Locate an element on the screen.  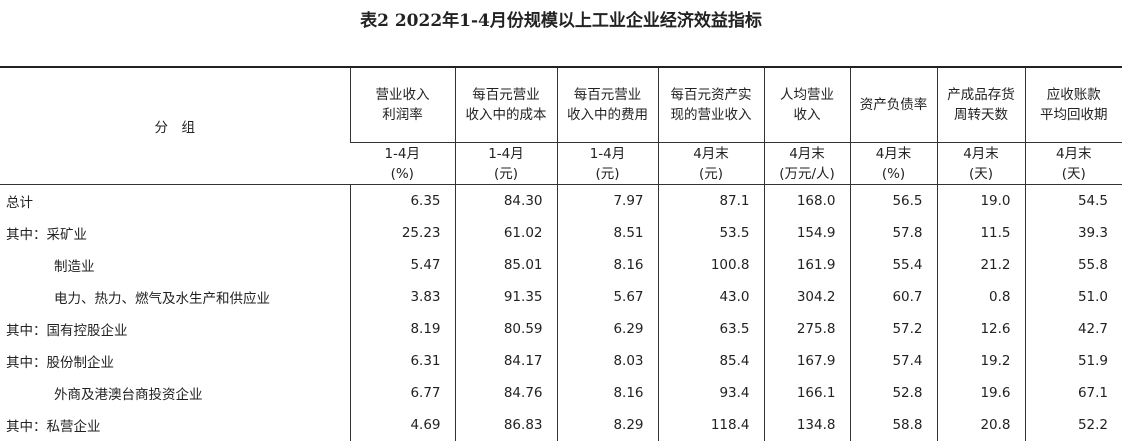
group-header: 分 组 is located at coordinates (175, 126).